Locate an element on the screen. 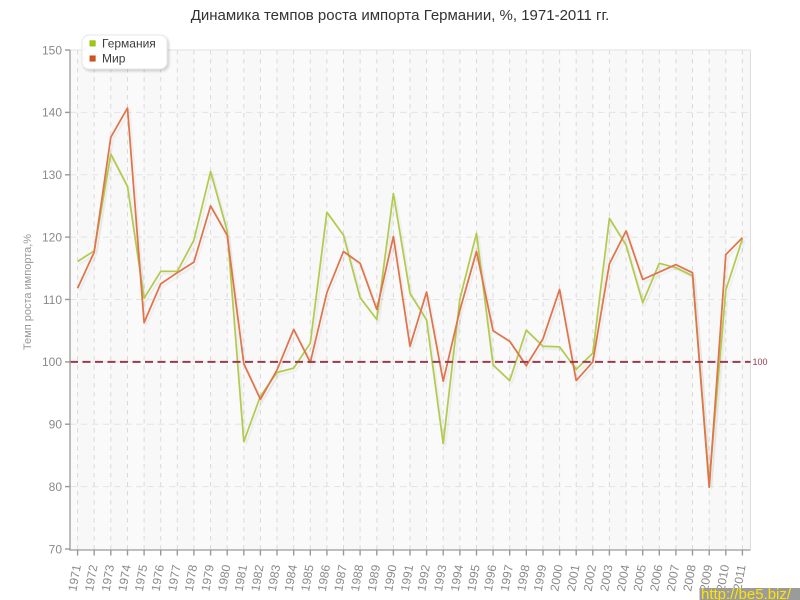  svg-text: Темп роста импорта,% is located at coordinates (28, 292).